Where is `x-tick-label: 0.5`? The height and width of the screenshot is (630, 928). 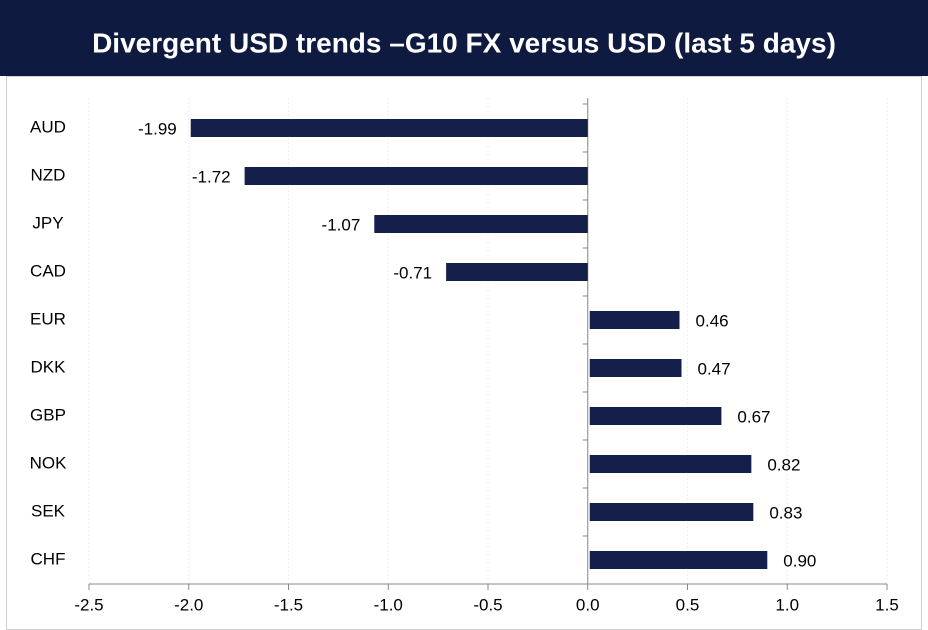 x-tick-label: 0.5 is located at coordinates (688, 604).